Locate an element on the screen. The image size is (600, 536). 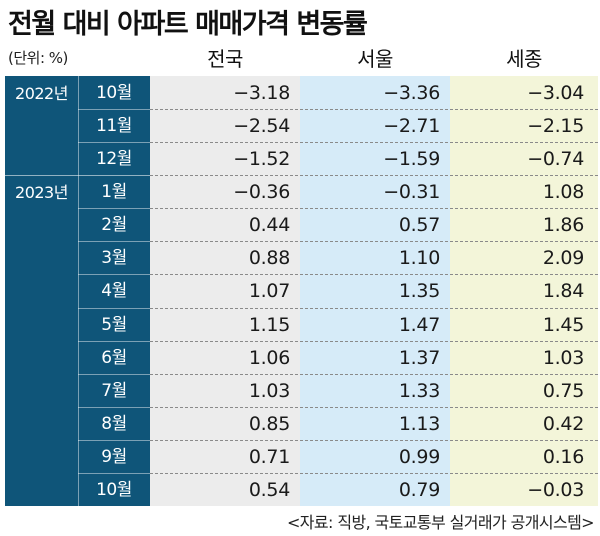
month-label: 6월 is located at coordinates (114, 357).